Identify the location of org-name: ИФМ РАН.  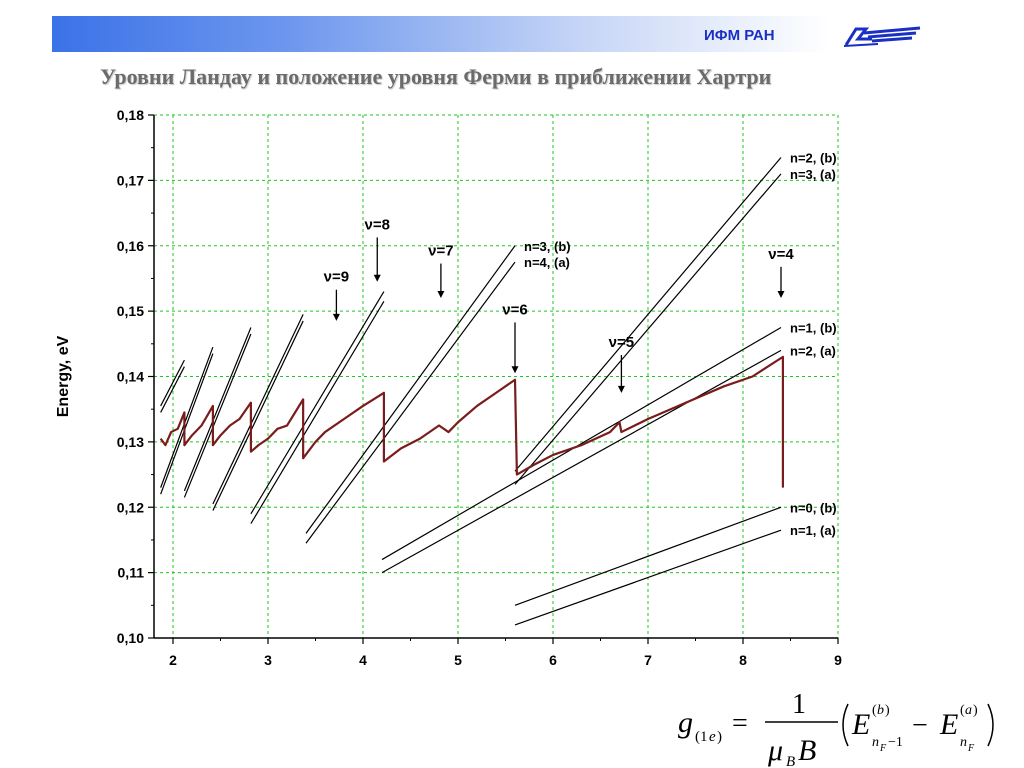
(739, 35).